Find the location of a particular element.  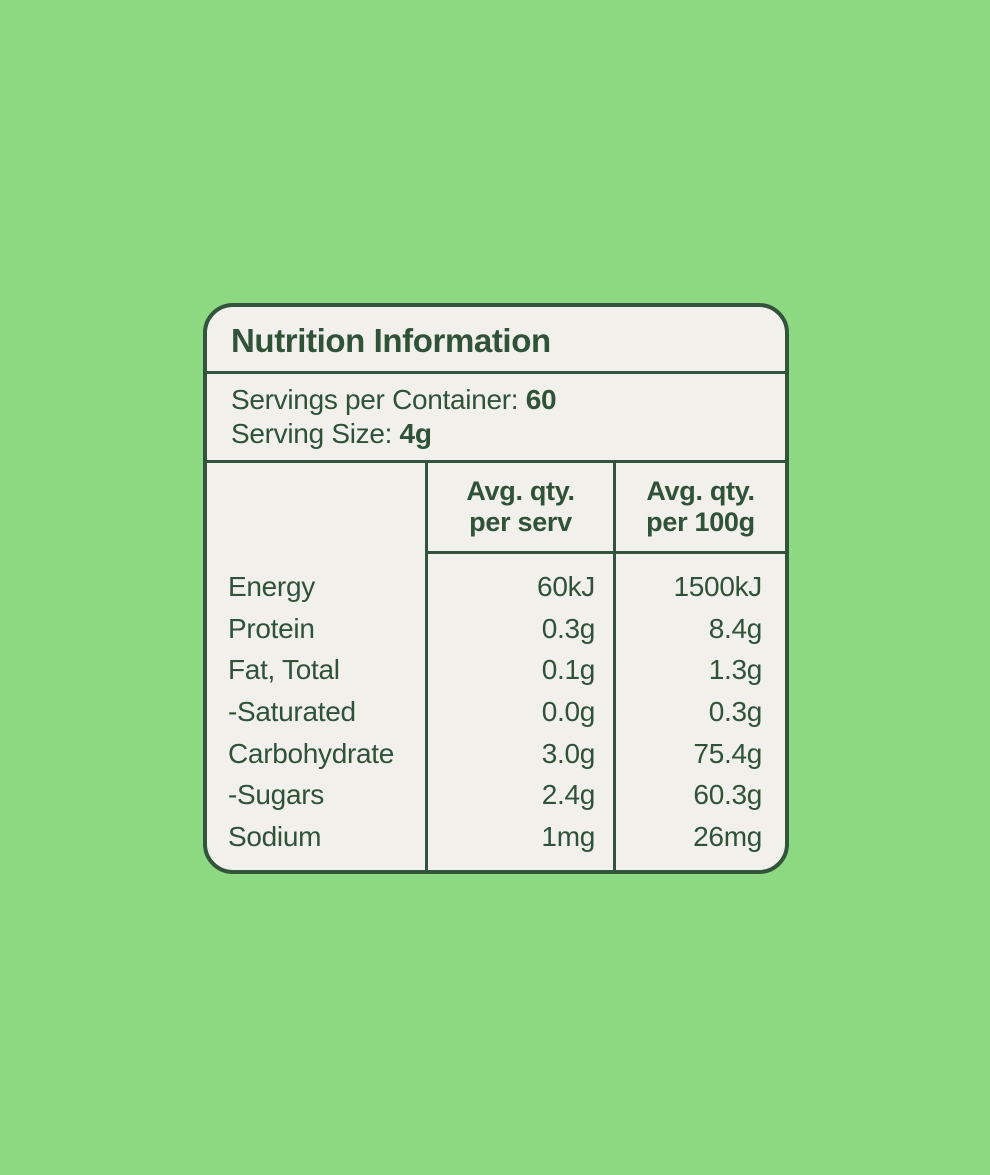

servings-label: Servings per Container: is located at coordinates (378, 399).